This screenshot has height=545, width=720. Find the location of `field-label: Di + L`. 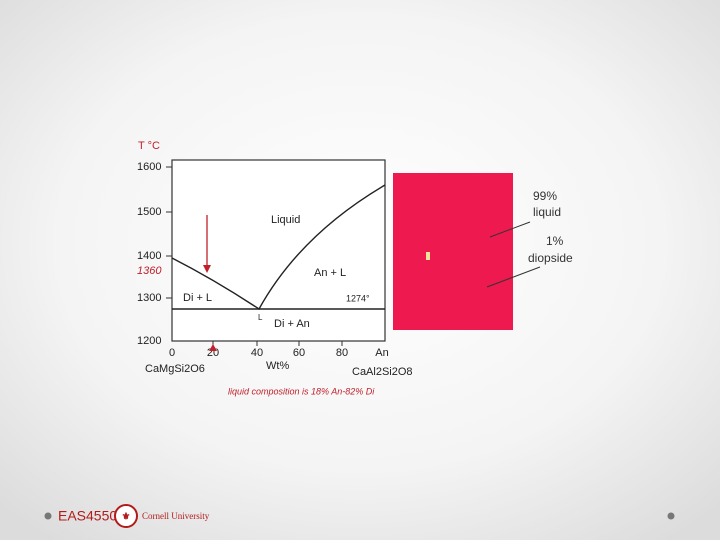

field-label: Di + L is located at coordinates (197, 298).